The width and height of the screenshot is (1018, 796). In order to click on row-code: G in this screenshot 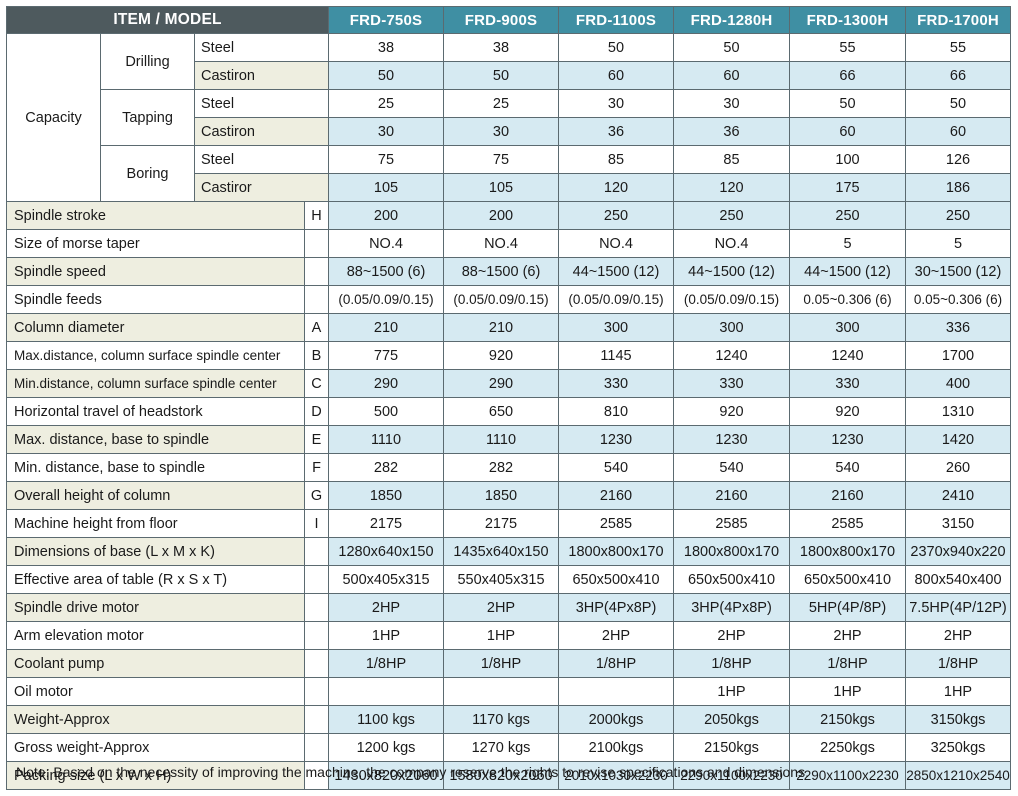, I will do `click(316, 495)`.